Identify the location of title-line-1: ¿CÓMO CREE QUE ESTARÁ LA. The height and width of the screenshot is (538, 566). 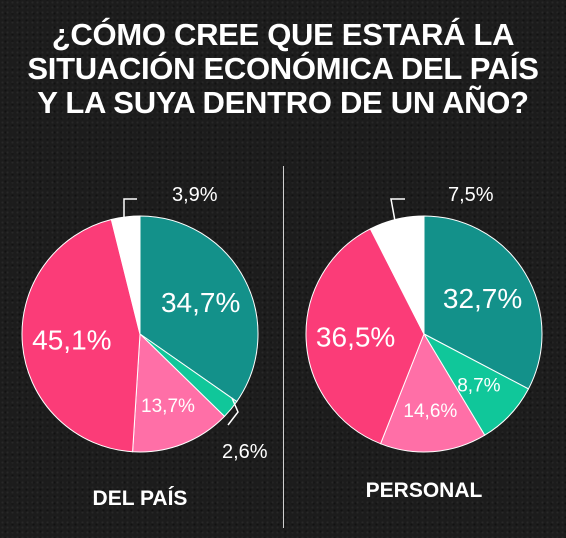
(283, 34).